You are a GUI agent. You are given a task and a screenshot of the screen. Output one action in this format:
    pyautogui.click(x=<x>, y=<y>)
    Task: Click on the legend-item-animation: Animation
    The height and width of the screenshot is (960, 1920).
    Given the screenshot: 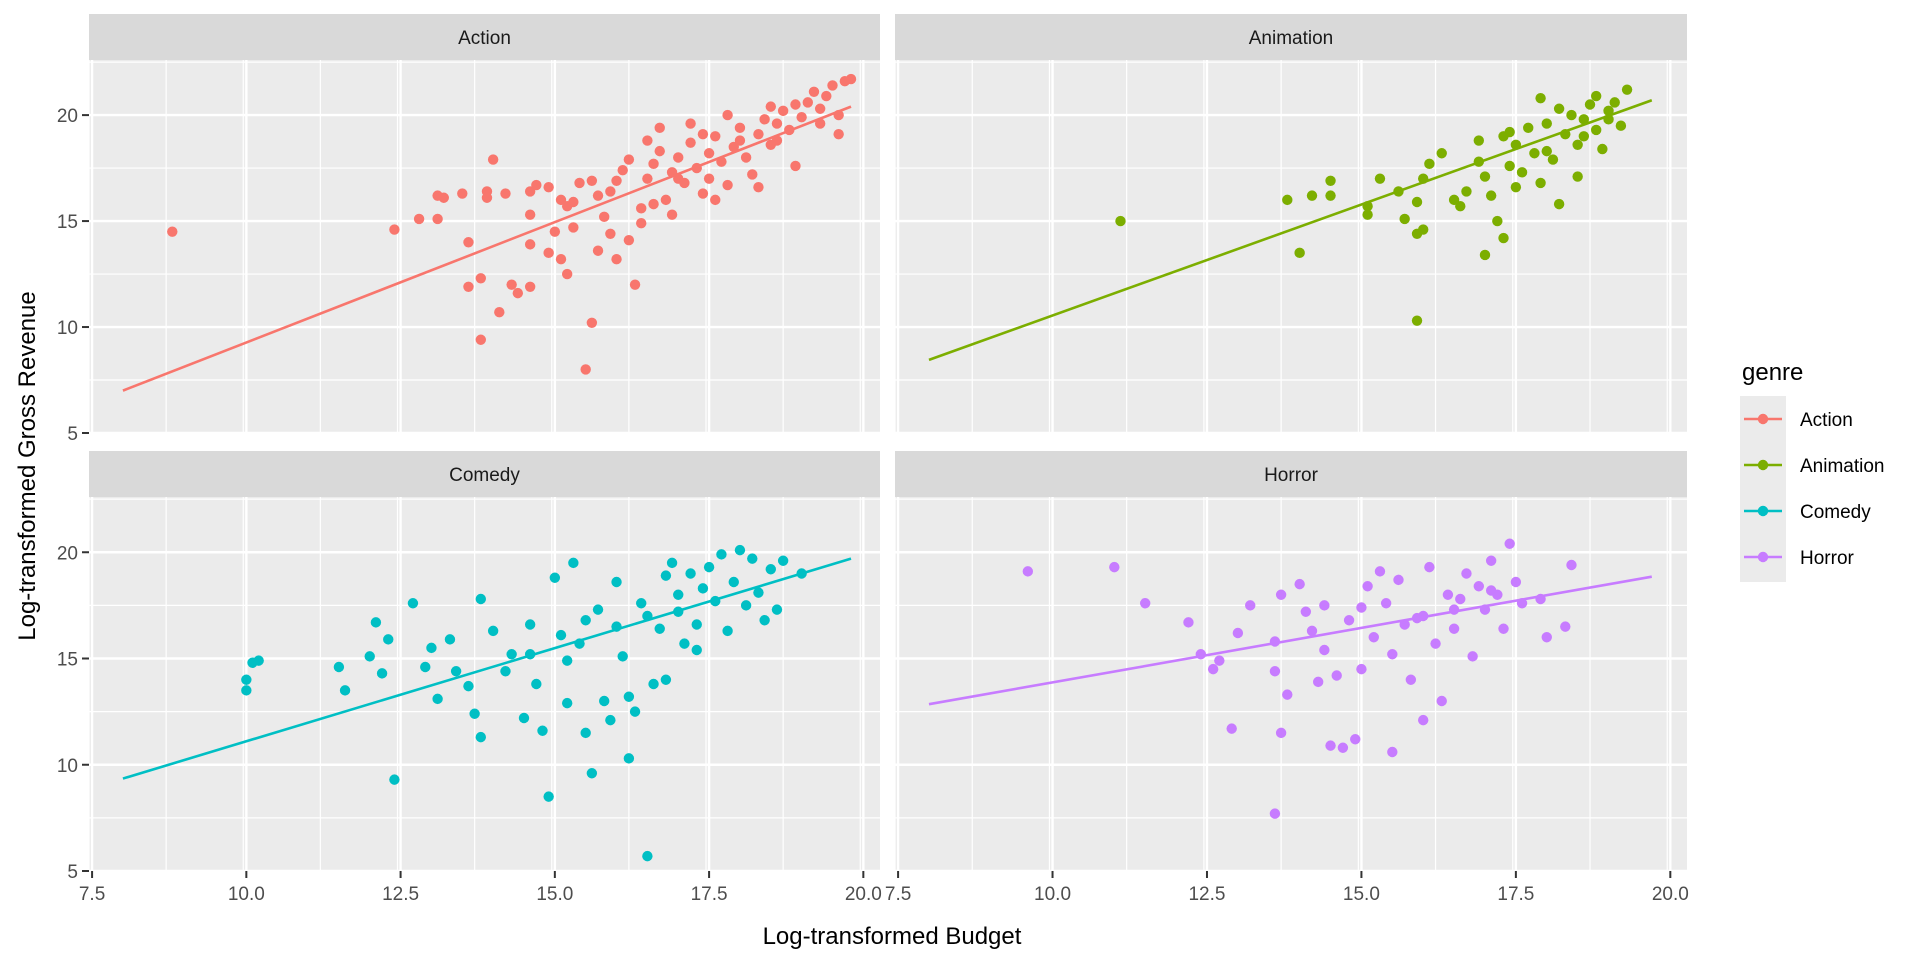 What is the action you would take?
    pyautogui.click(x=1814, y=466)
    